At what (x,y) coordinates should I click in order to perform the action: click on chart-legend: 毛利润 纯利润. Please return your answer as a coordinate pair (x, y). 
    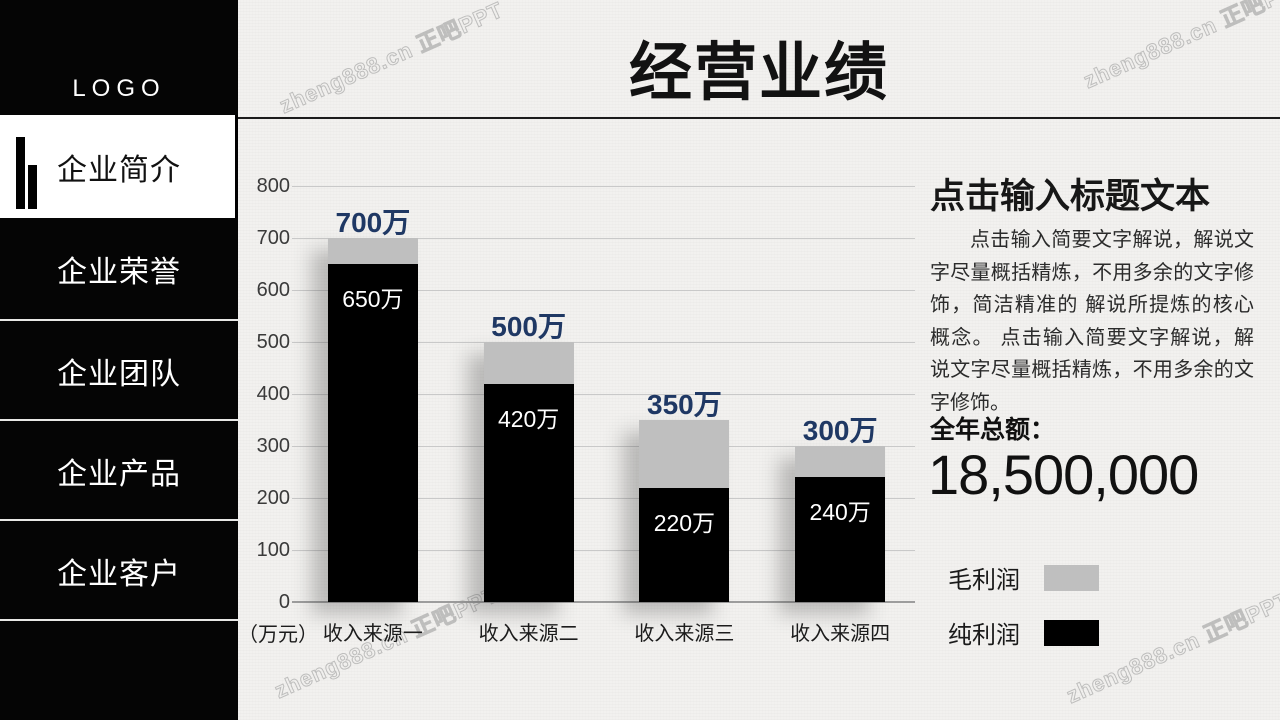
    Looking at the image, I should click on (1023, 615).